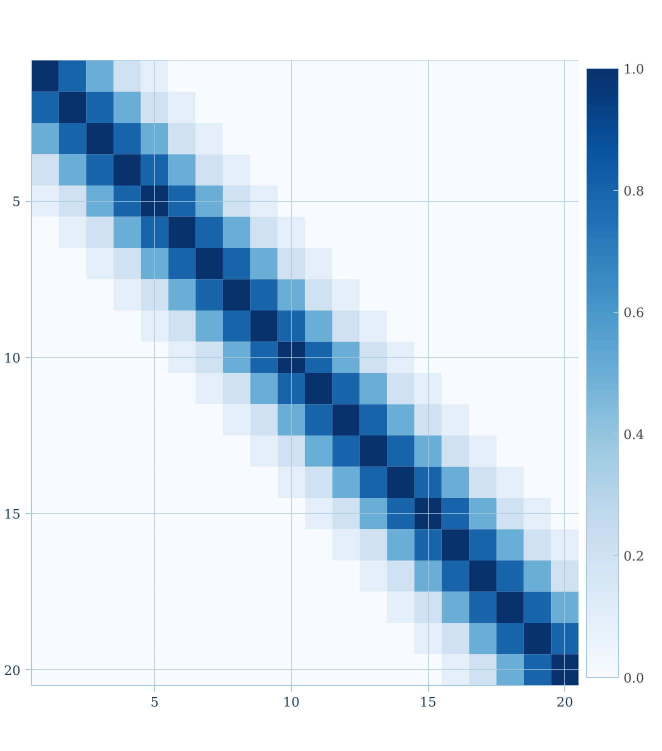 The image size is (662, 751). What do you see at coordinates (428, 703) in the screenshot?
I see `x-tick-label: 15` at bounding box center [428, 703].